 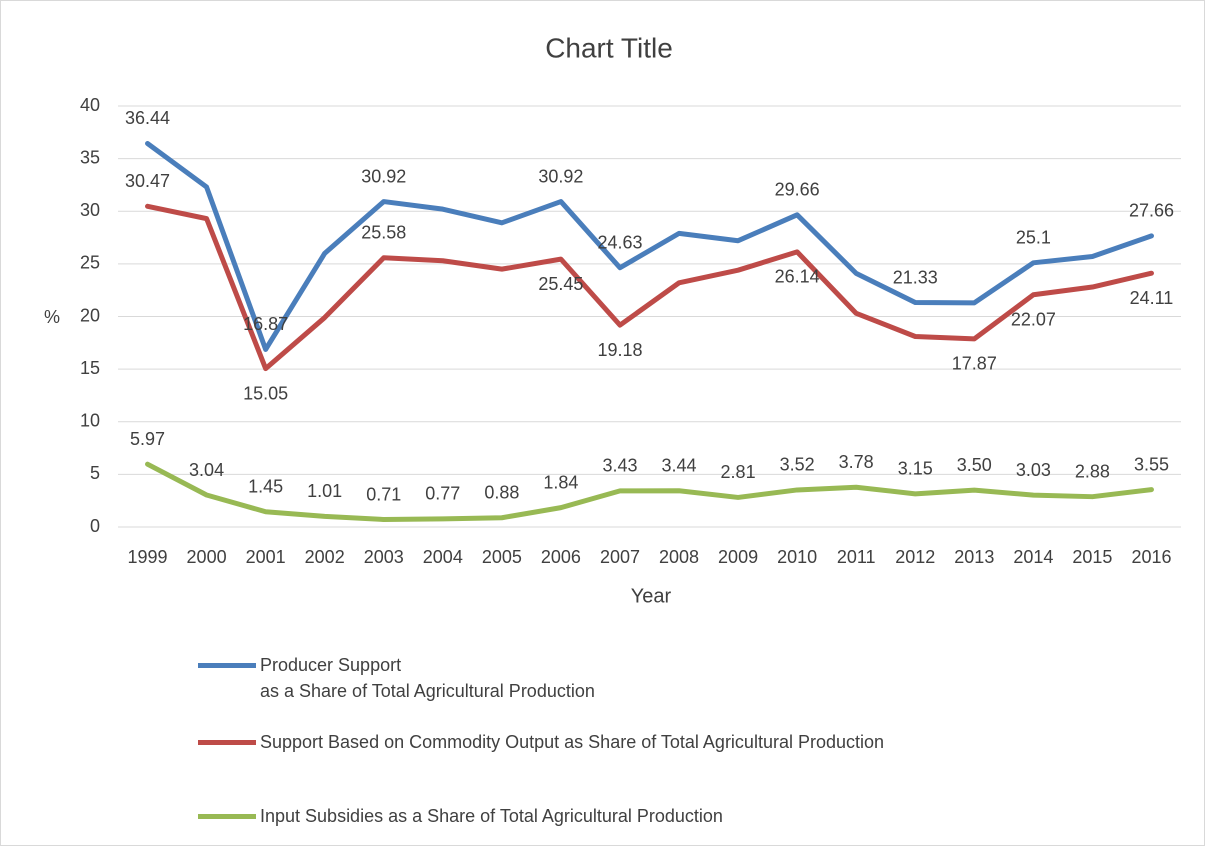 I want to click on data-label: 22.07, so click(x=1033, y=319).